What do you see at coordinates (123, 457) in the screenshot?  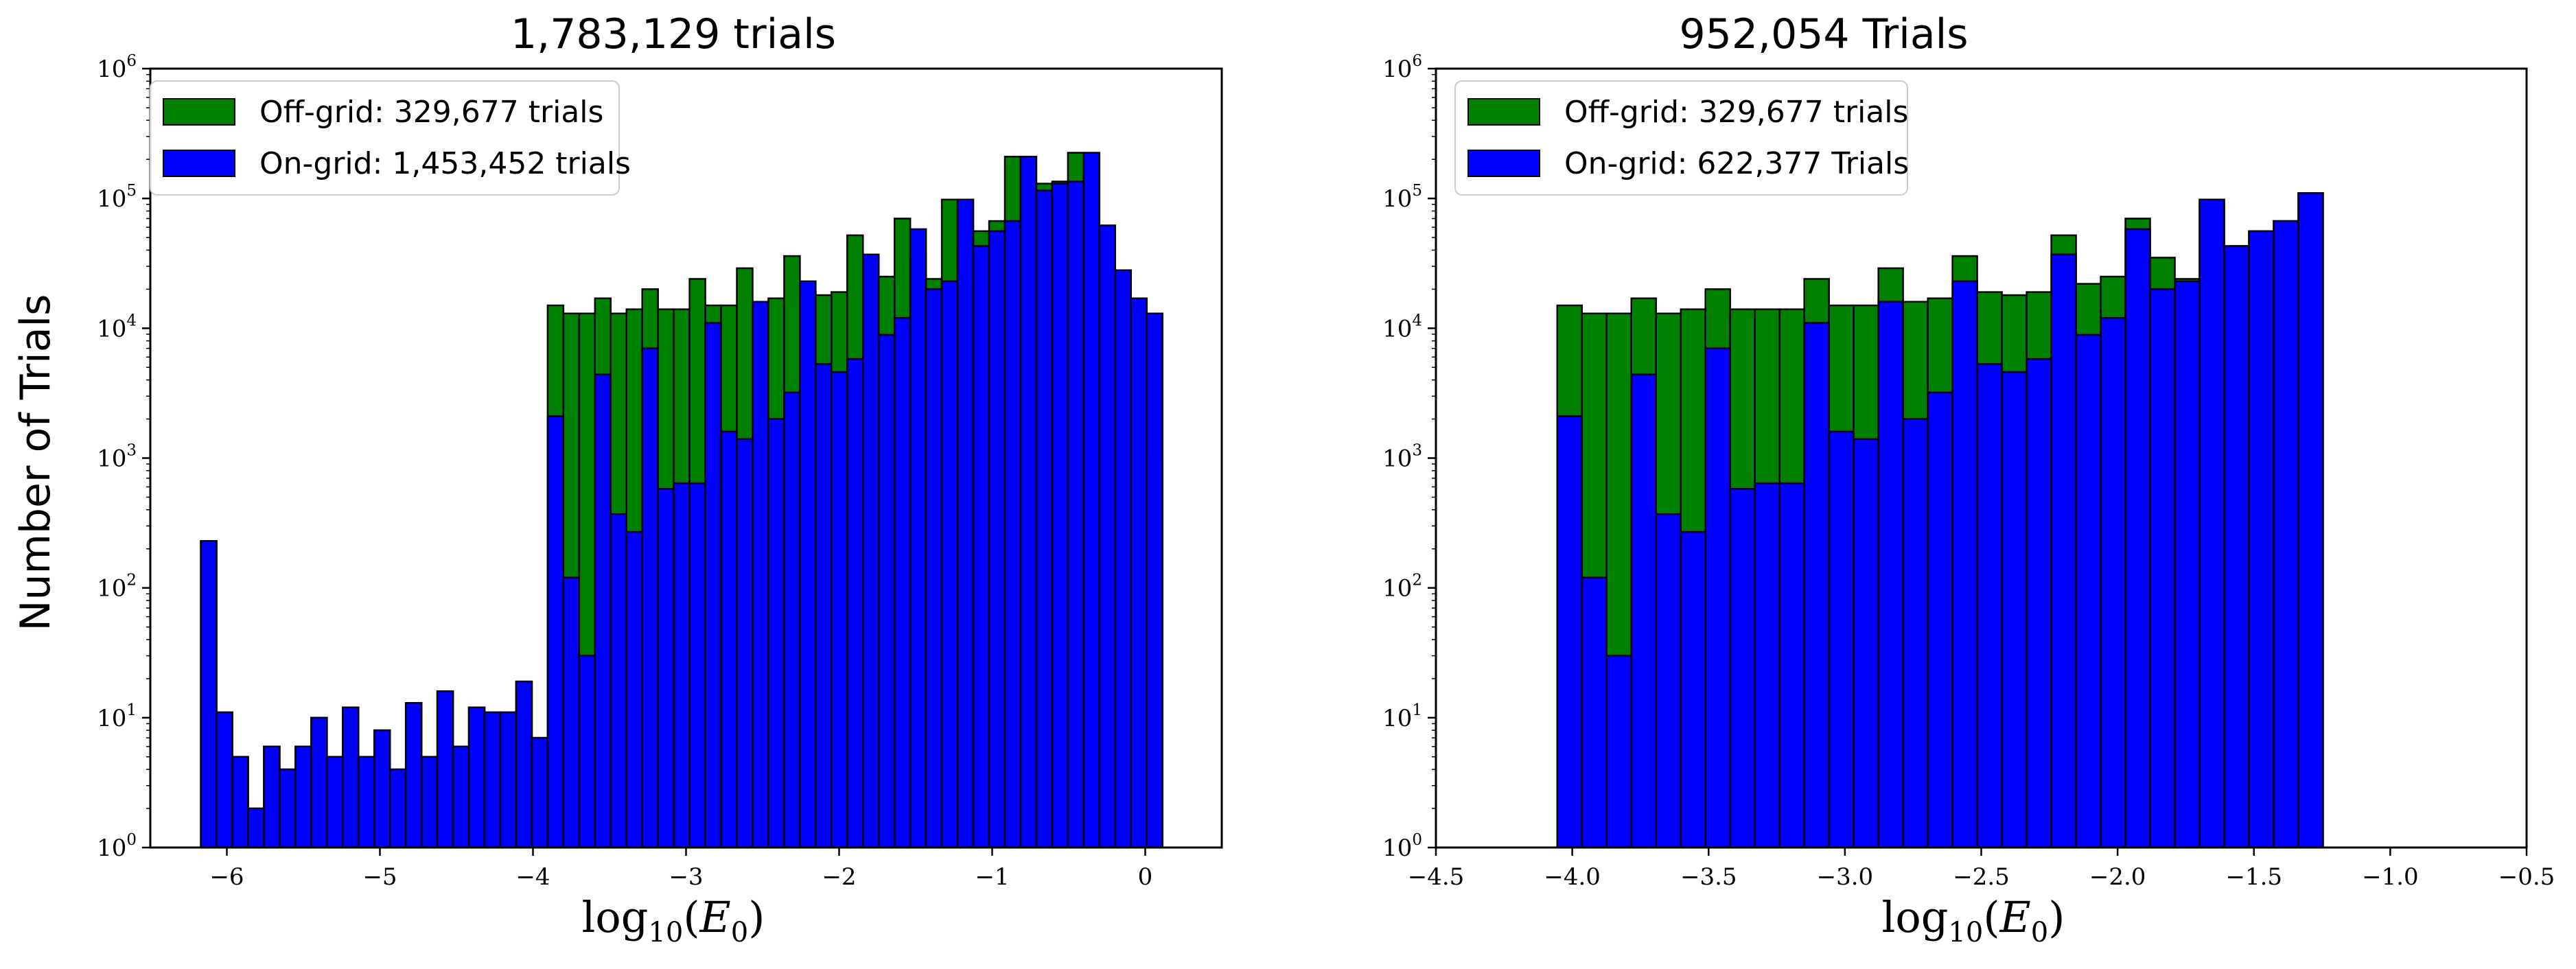 I see `left-y-ticks: 10⁰ 10¹ 10² 10³ 104 10⁵ 10⁶` at bounding box center [123, 457].